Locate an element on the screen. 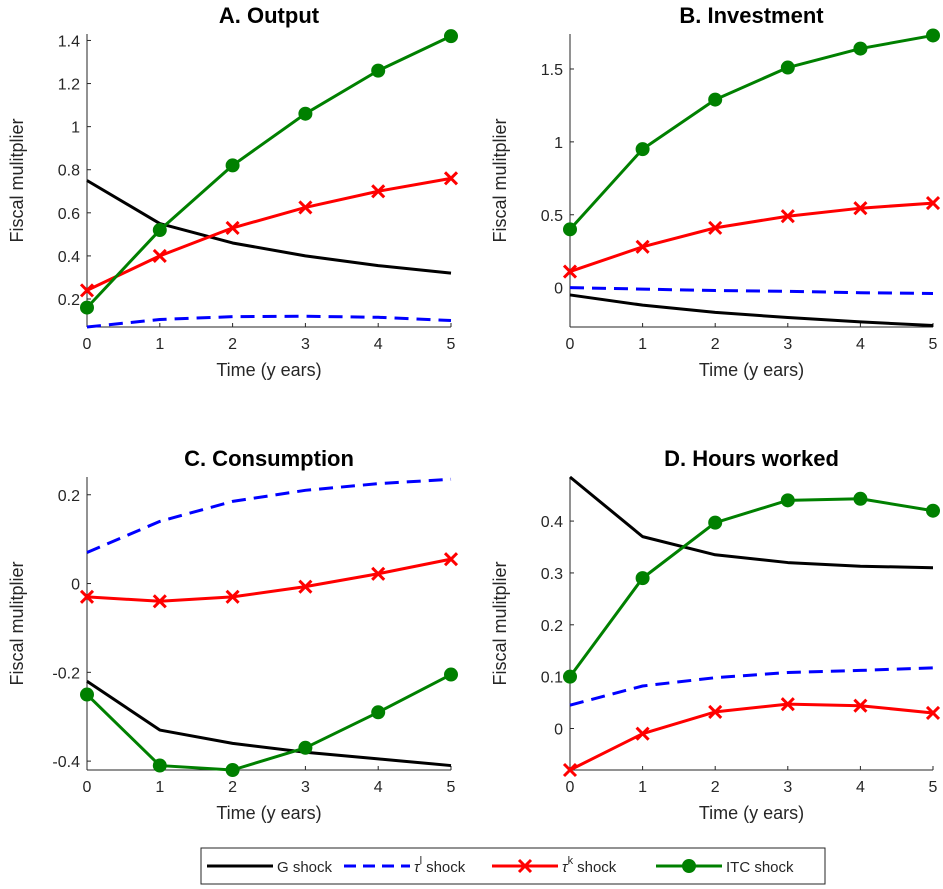  legend-label-text: shock is located at coordinates (446, 867).